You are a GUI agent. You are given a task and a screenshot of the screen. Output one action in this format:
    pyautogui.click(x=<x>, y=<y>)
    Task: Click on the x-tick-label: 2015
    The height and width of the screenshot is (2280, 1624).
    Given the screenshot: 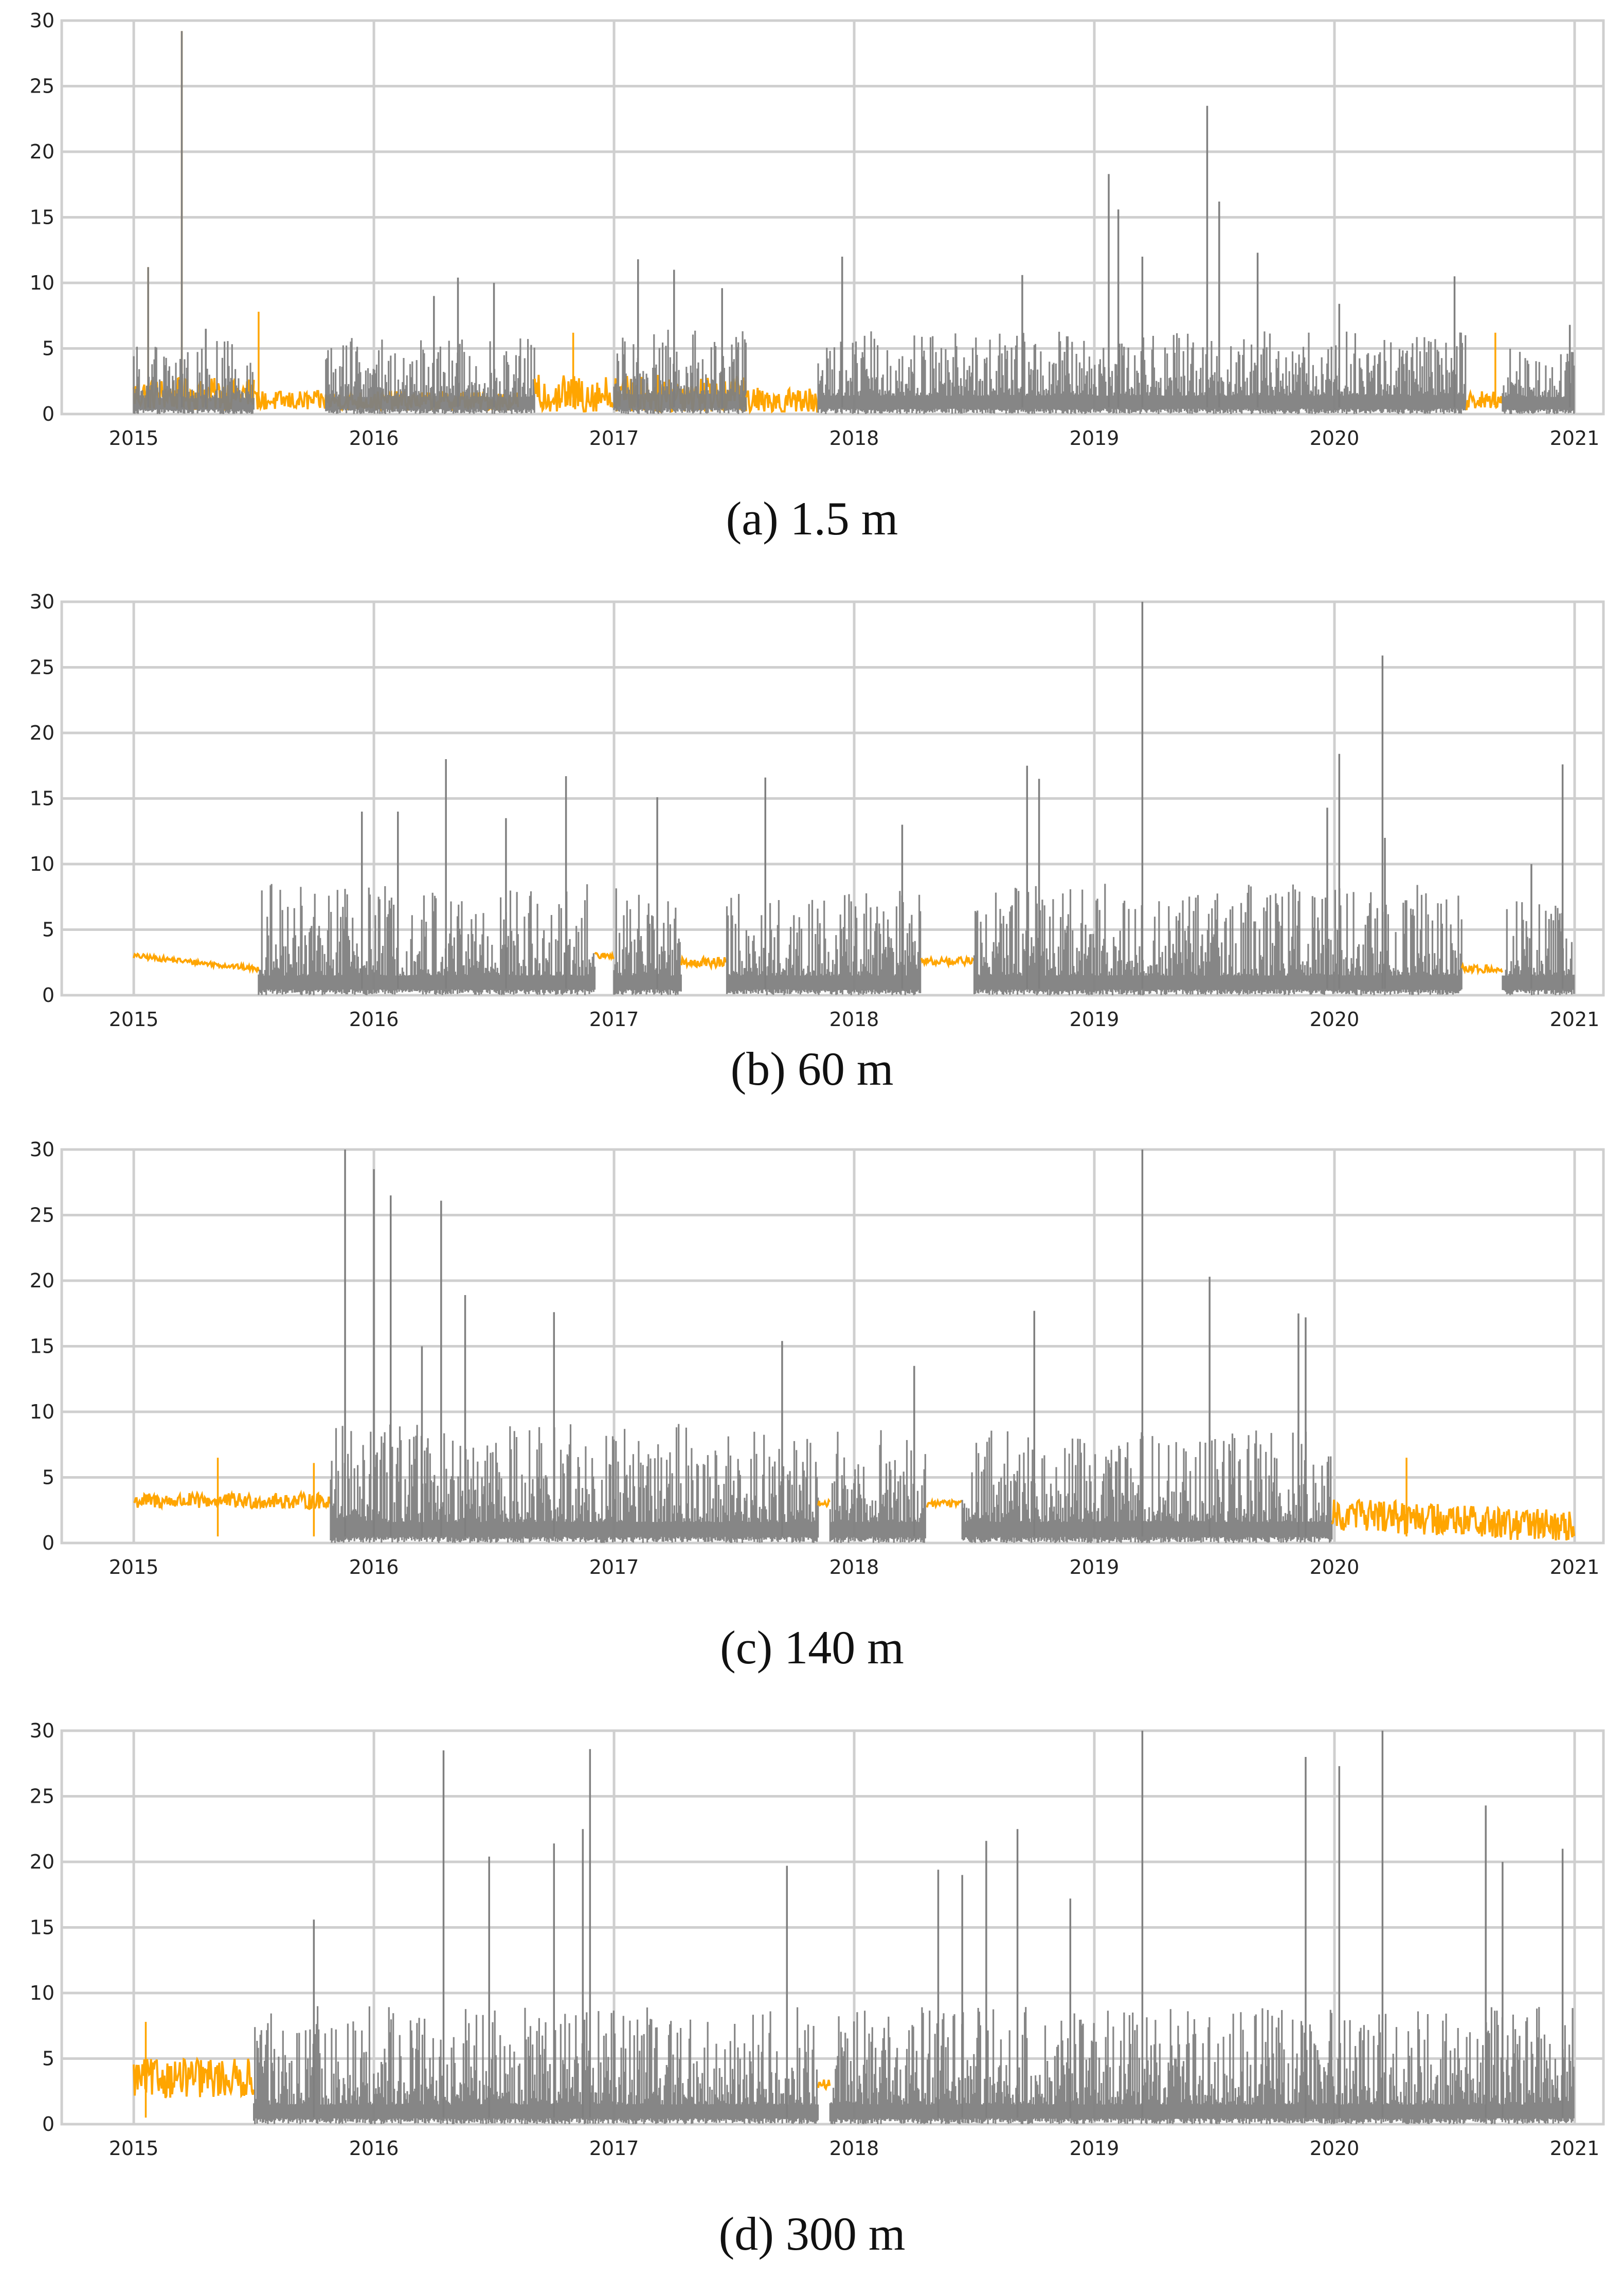 What is the action you would take?
    pyautogui.click(x=134, y=1567)
    